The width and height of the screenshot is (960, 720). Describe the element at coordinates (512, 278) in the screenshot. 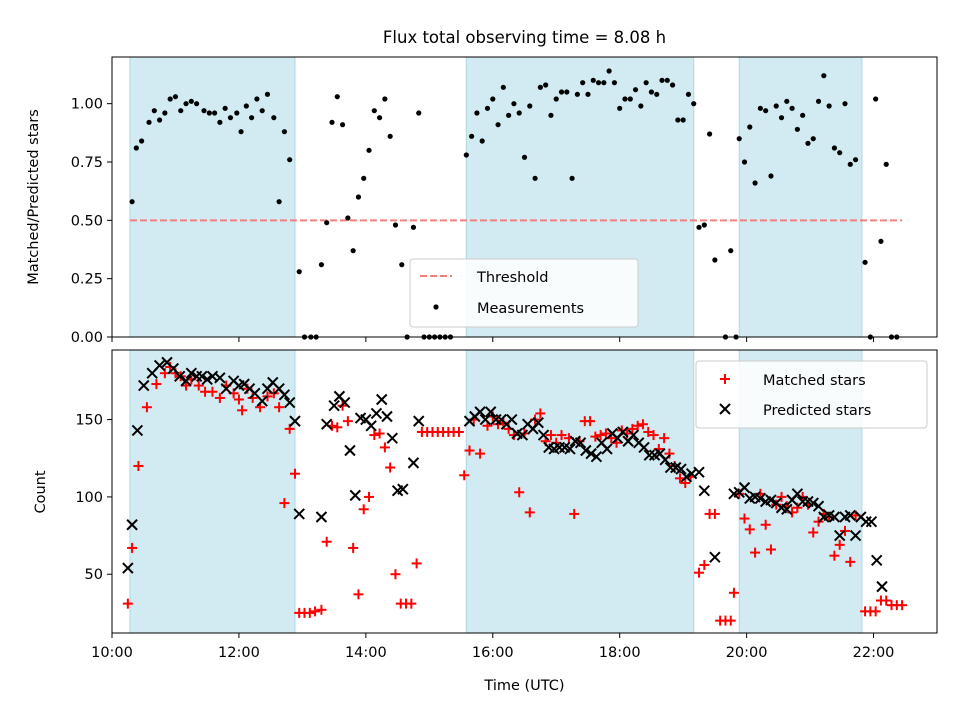

I see `legend-threshold-label: Threshold` at that location.